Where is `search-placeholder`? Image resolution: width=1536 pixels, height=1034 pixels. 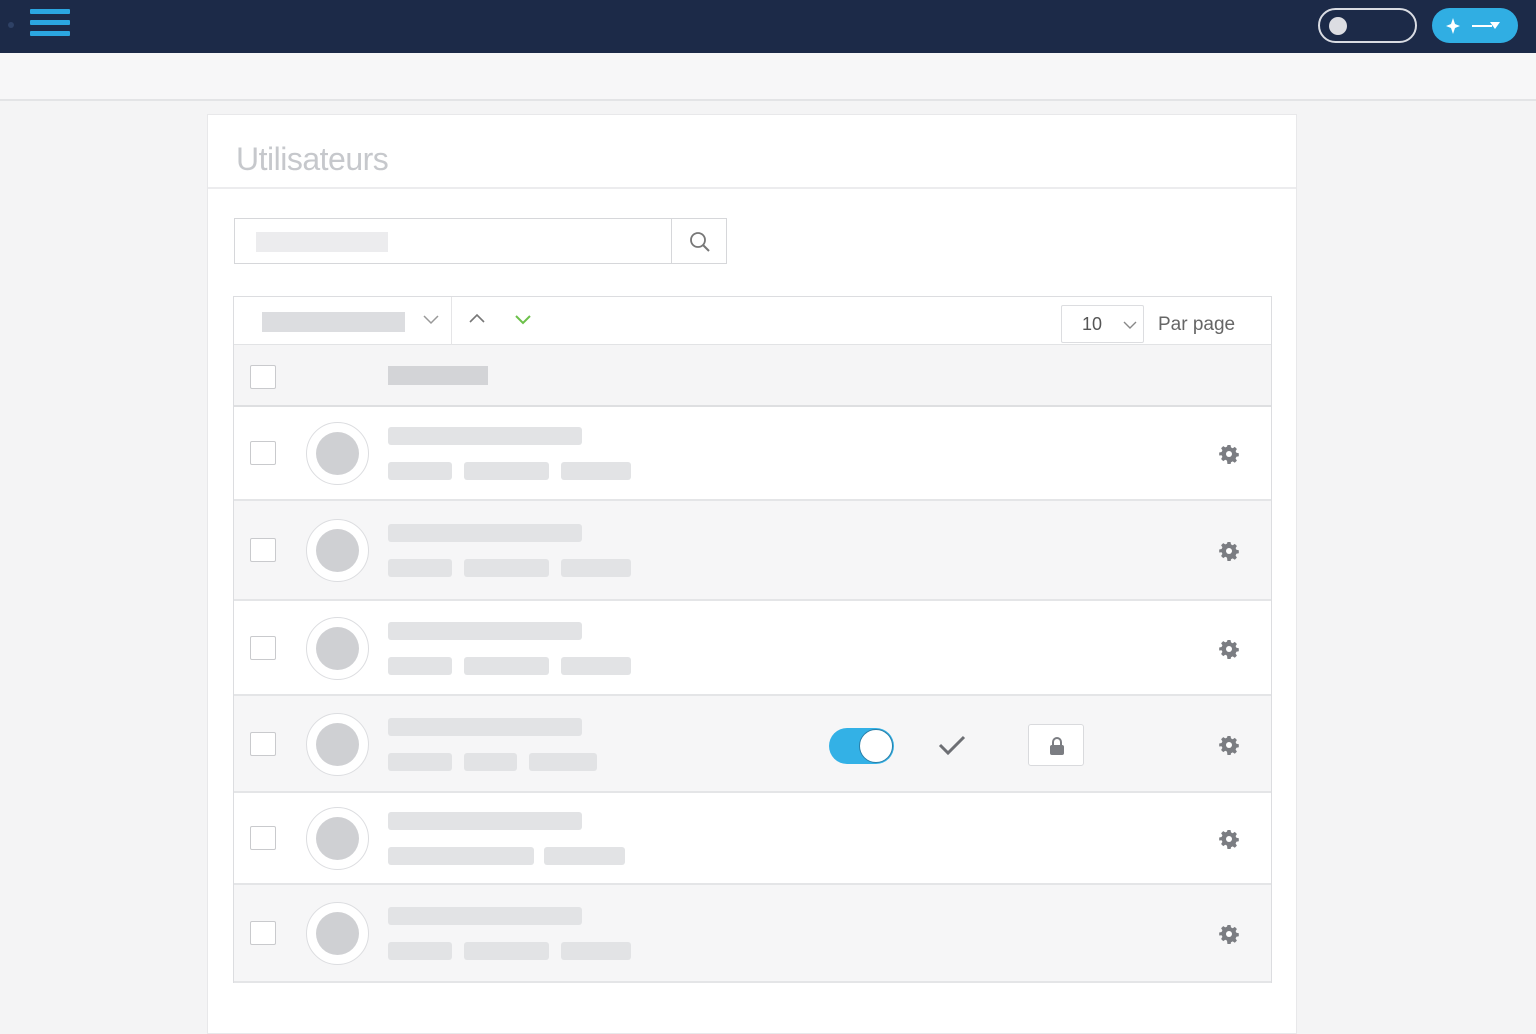 search-placeholder is located at coordinates (322, 242).